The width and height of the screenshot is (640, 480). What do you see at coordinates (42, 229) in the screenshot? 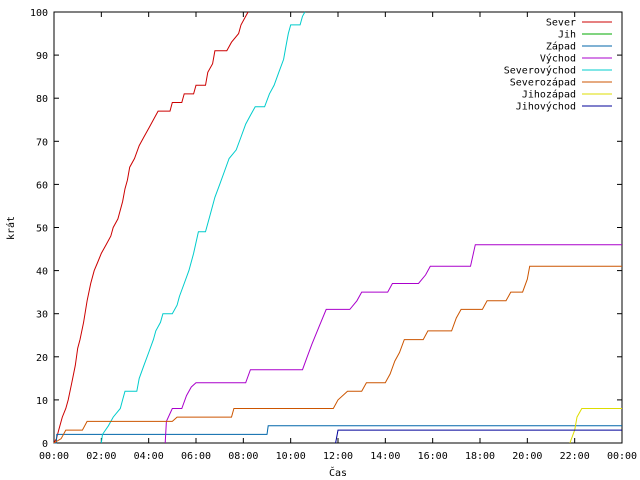
I see `y-tick-label: 50` at bounding box center [42, 229].